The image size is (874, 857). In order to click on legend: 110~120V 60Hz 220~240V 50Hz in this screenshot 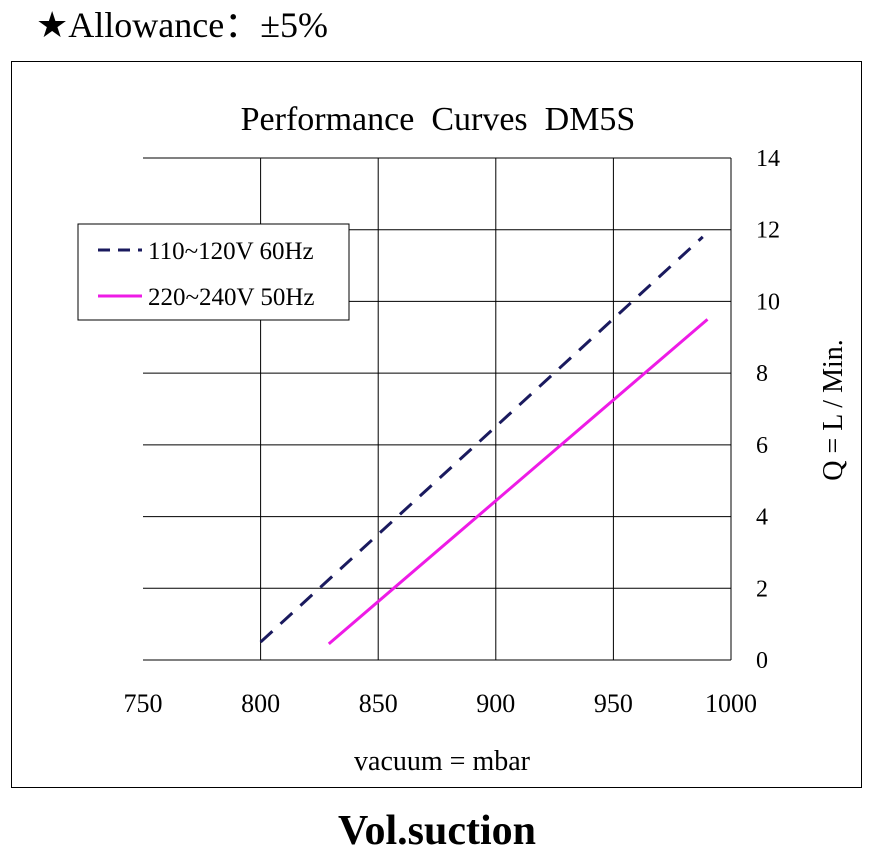, I will do `click(213, 272)`.